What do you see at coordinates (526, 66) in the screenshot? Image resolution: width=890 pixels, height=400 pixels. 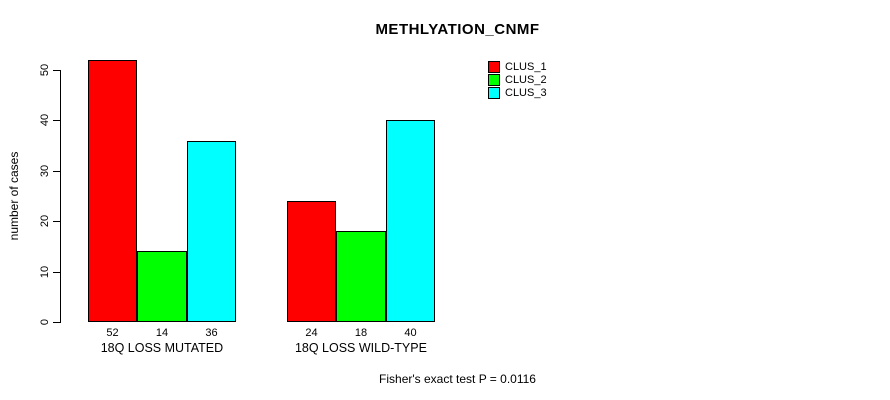 I see `legend-label: CLUS_1` at bounding box center [526, 66].